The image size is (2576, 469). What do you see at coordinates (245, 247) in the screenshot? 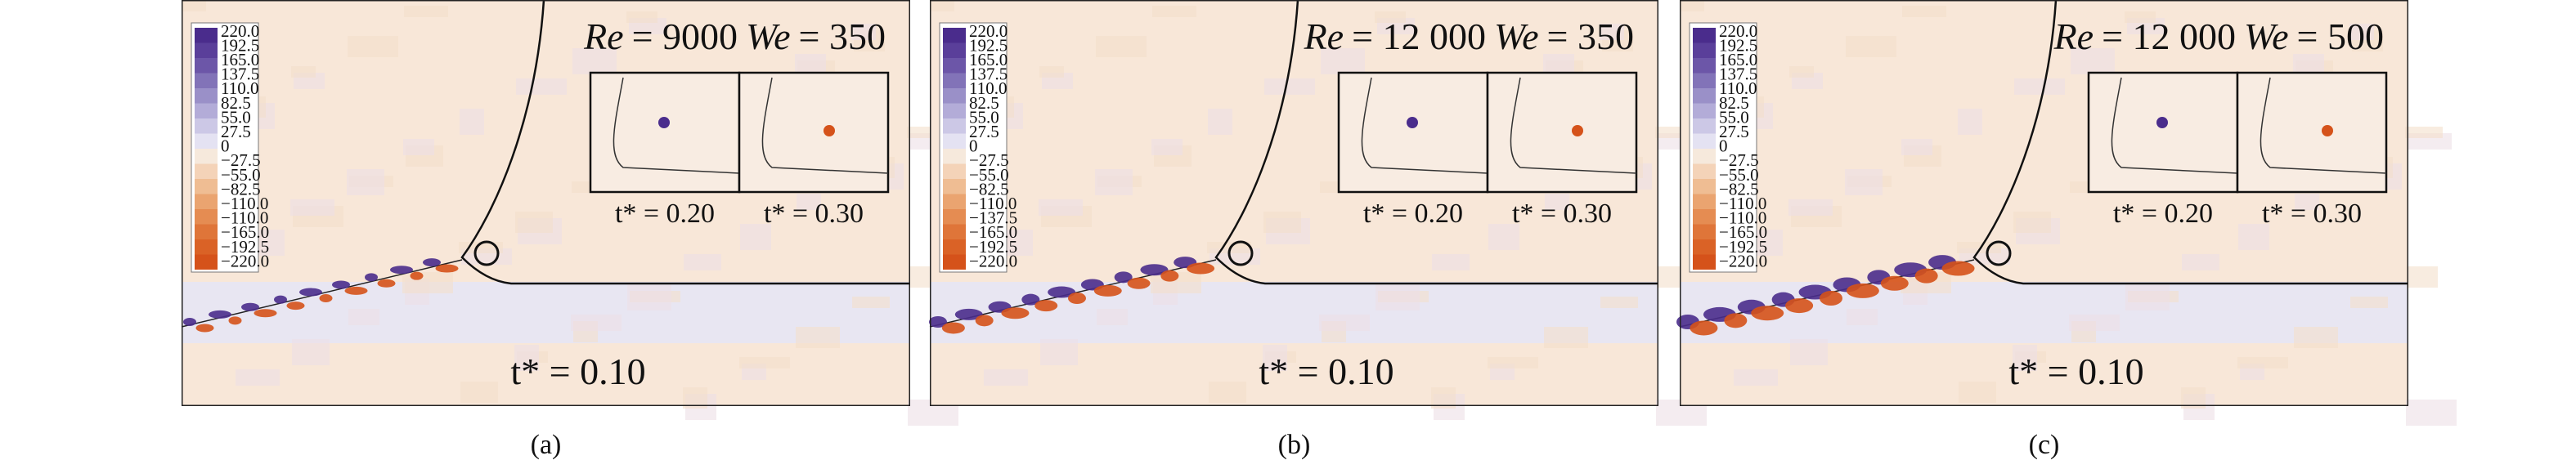
I see `colorbar-label: −192.5` at bounding box center [245, 247].